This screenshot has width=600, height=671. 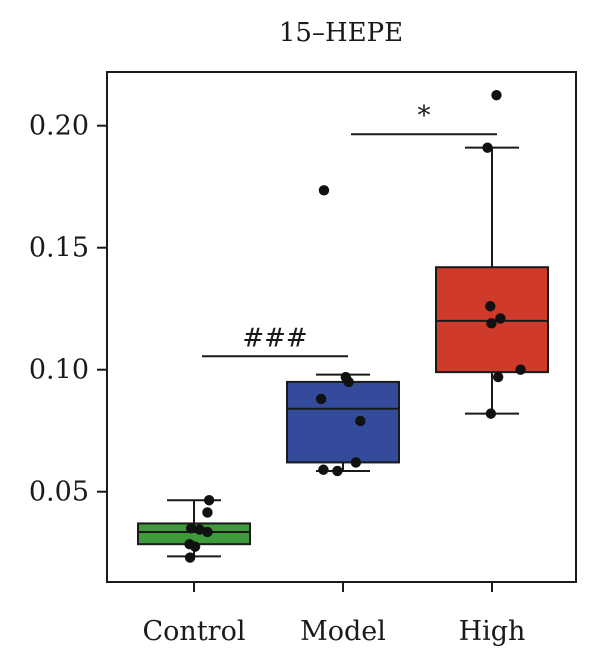 I want to click on x-axis: Control Model High, so click(x=334, y=614).